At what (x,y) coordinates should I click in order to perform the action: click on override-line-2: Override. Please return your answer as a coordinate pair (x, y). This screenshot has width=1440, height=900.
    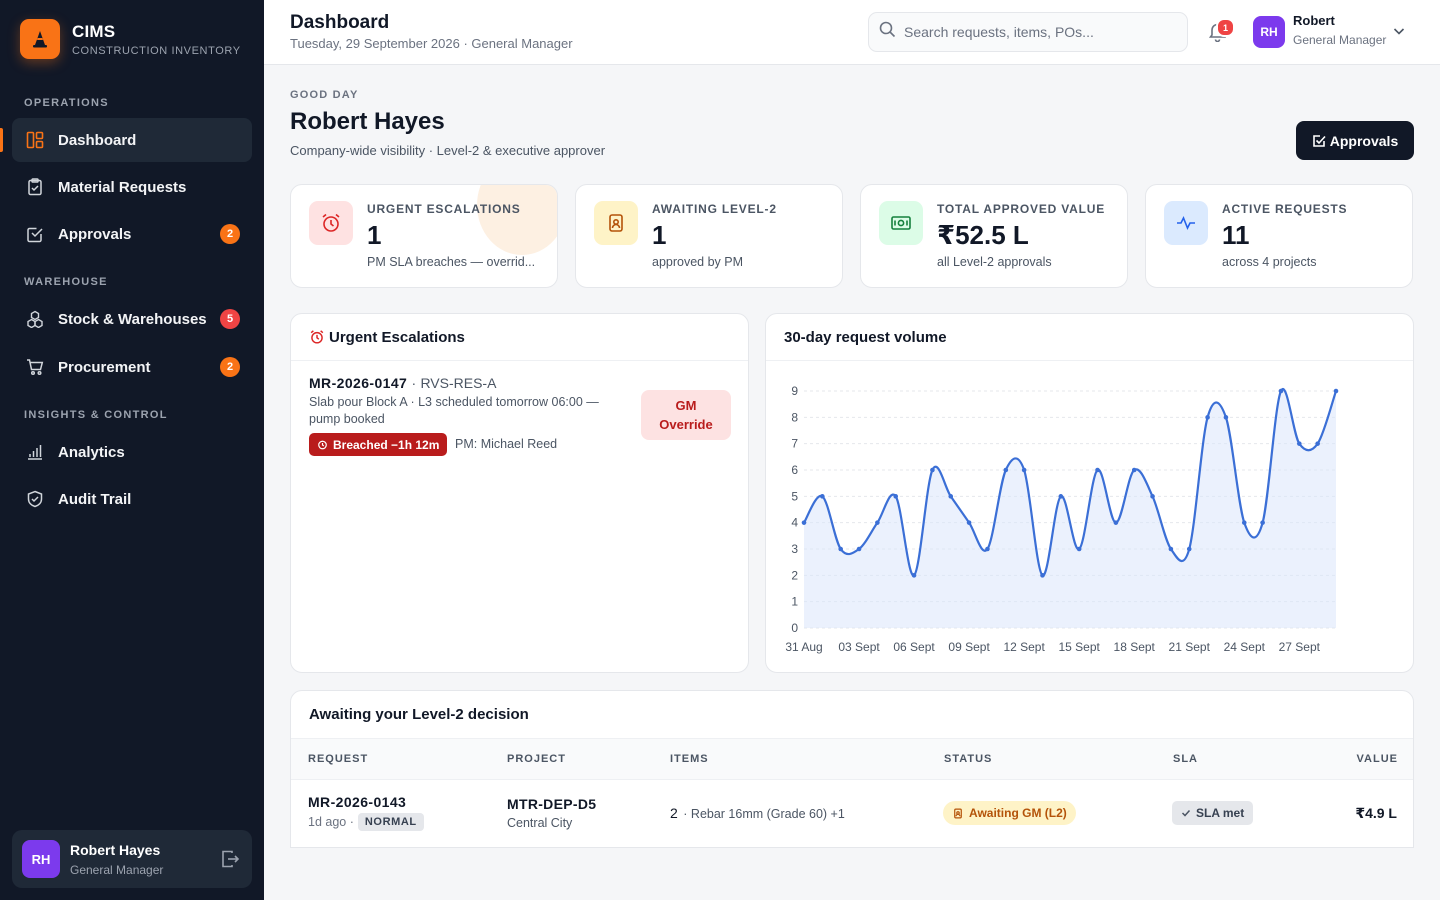
    Looking at the image, I should click on (686, 424).